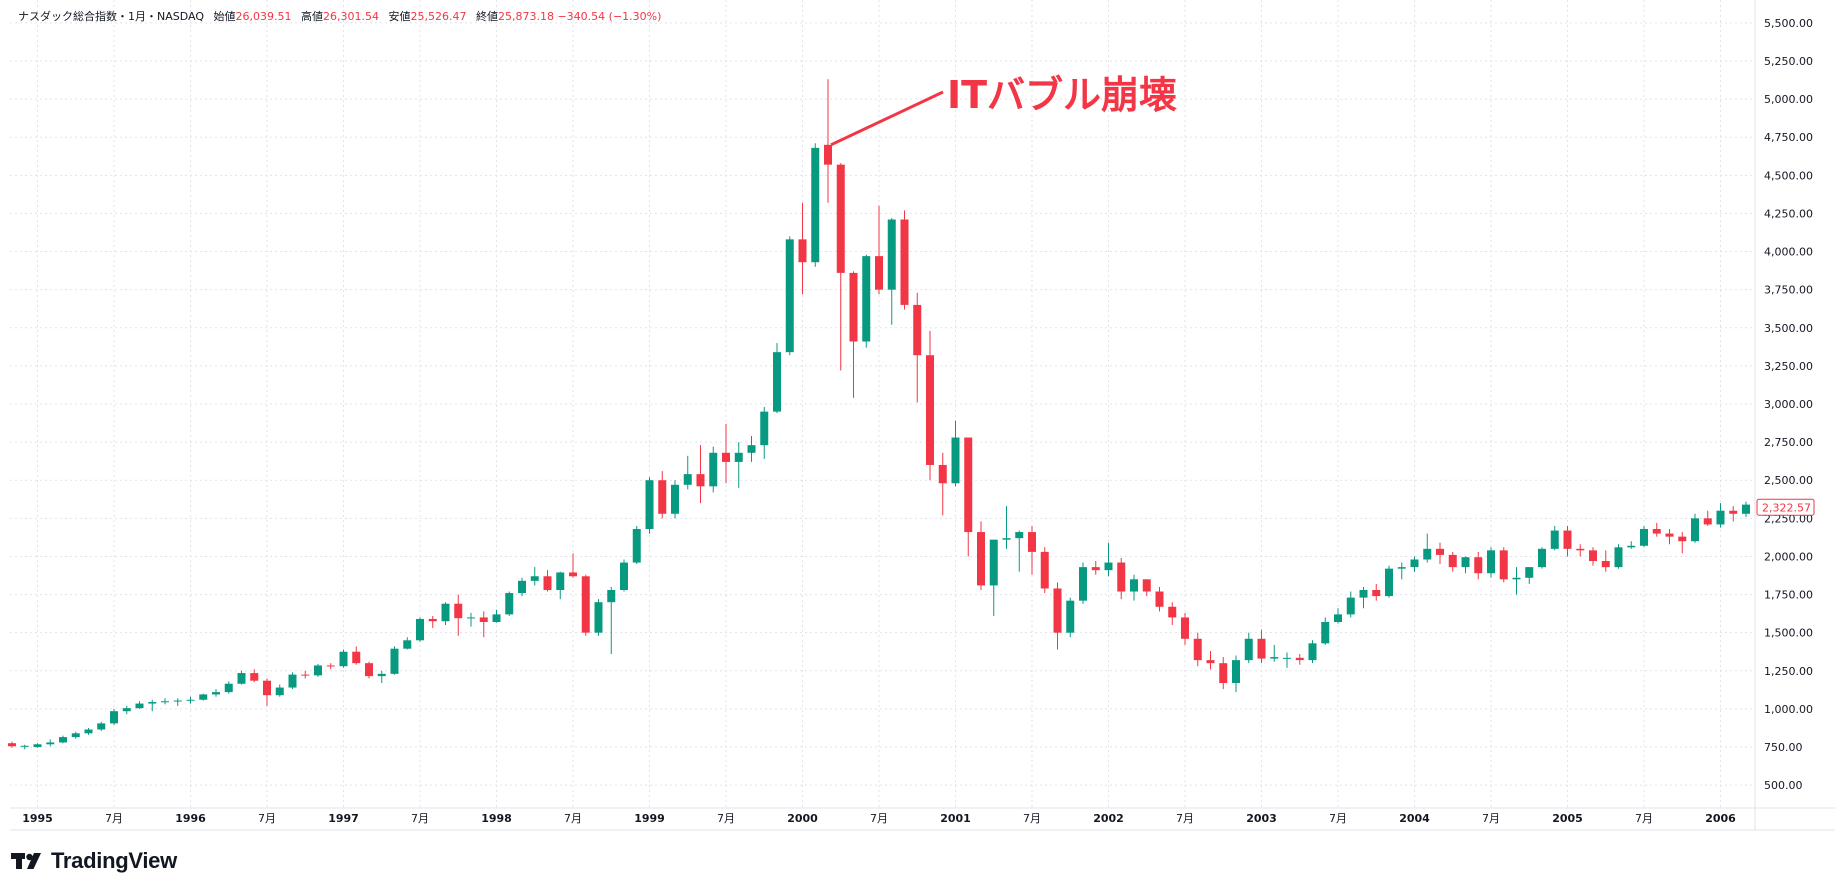 Image resolution: width=1835 pixels, height=894 pixels. Describe the element at coordinates (609, 16) in the screenshot. I see `change-value: −340.54 (−1.30%)` at that location.